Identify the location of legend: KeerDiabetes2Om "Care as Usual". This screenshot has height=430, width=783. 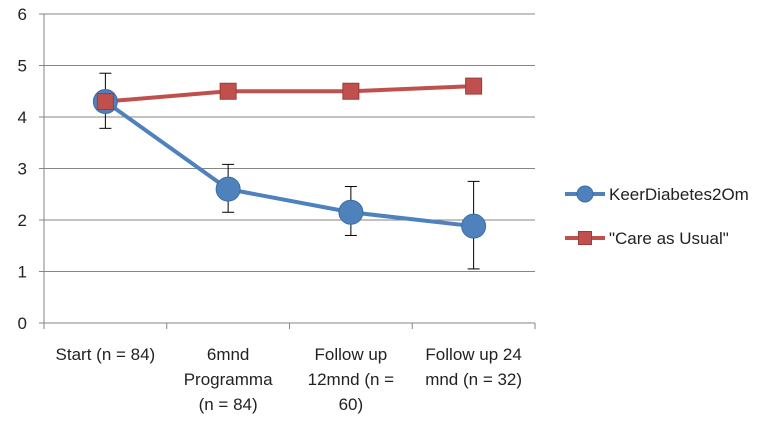
(657, 216).